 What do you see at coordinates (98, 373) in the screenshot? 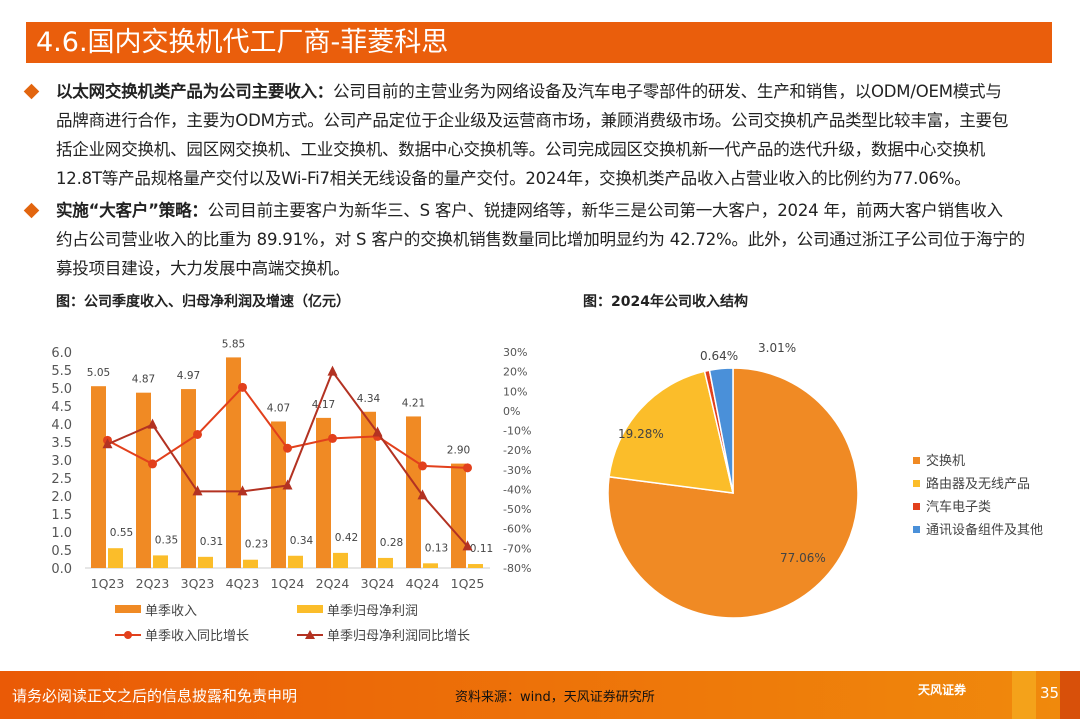
I see `data-label: 5.05` at bounding box center [98, 373].